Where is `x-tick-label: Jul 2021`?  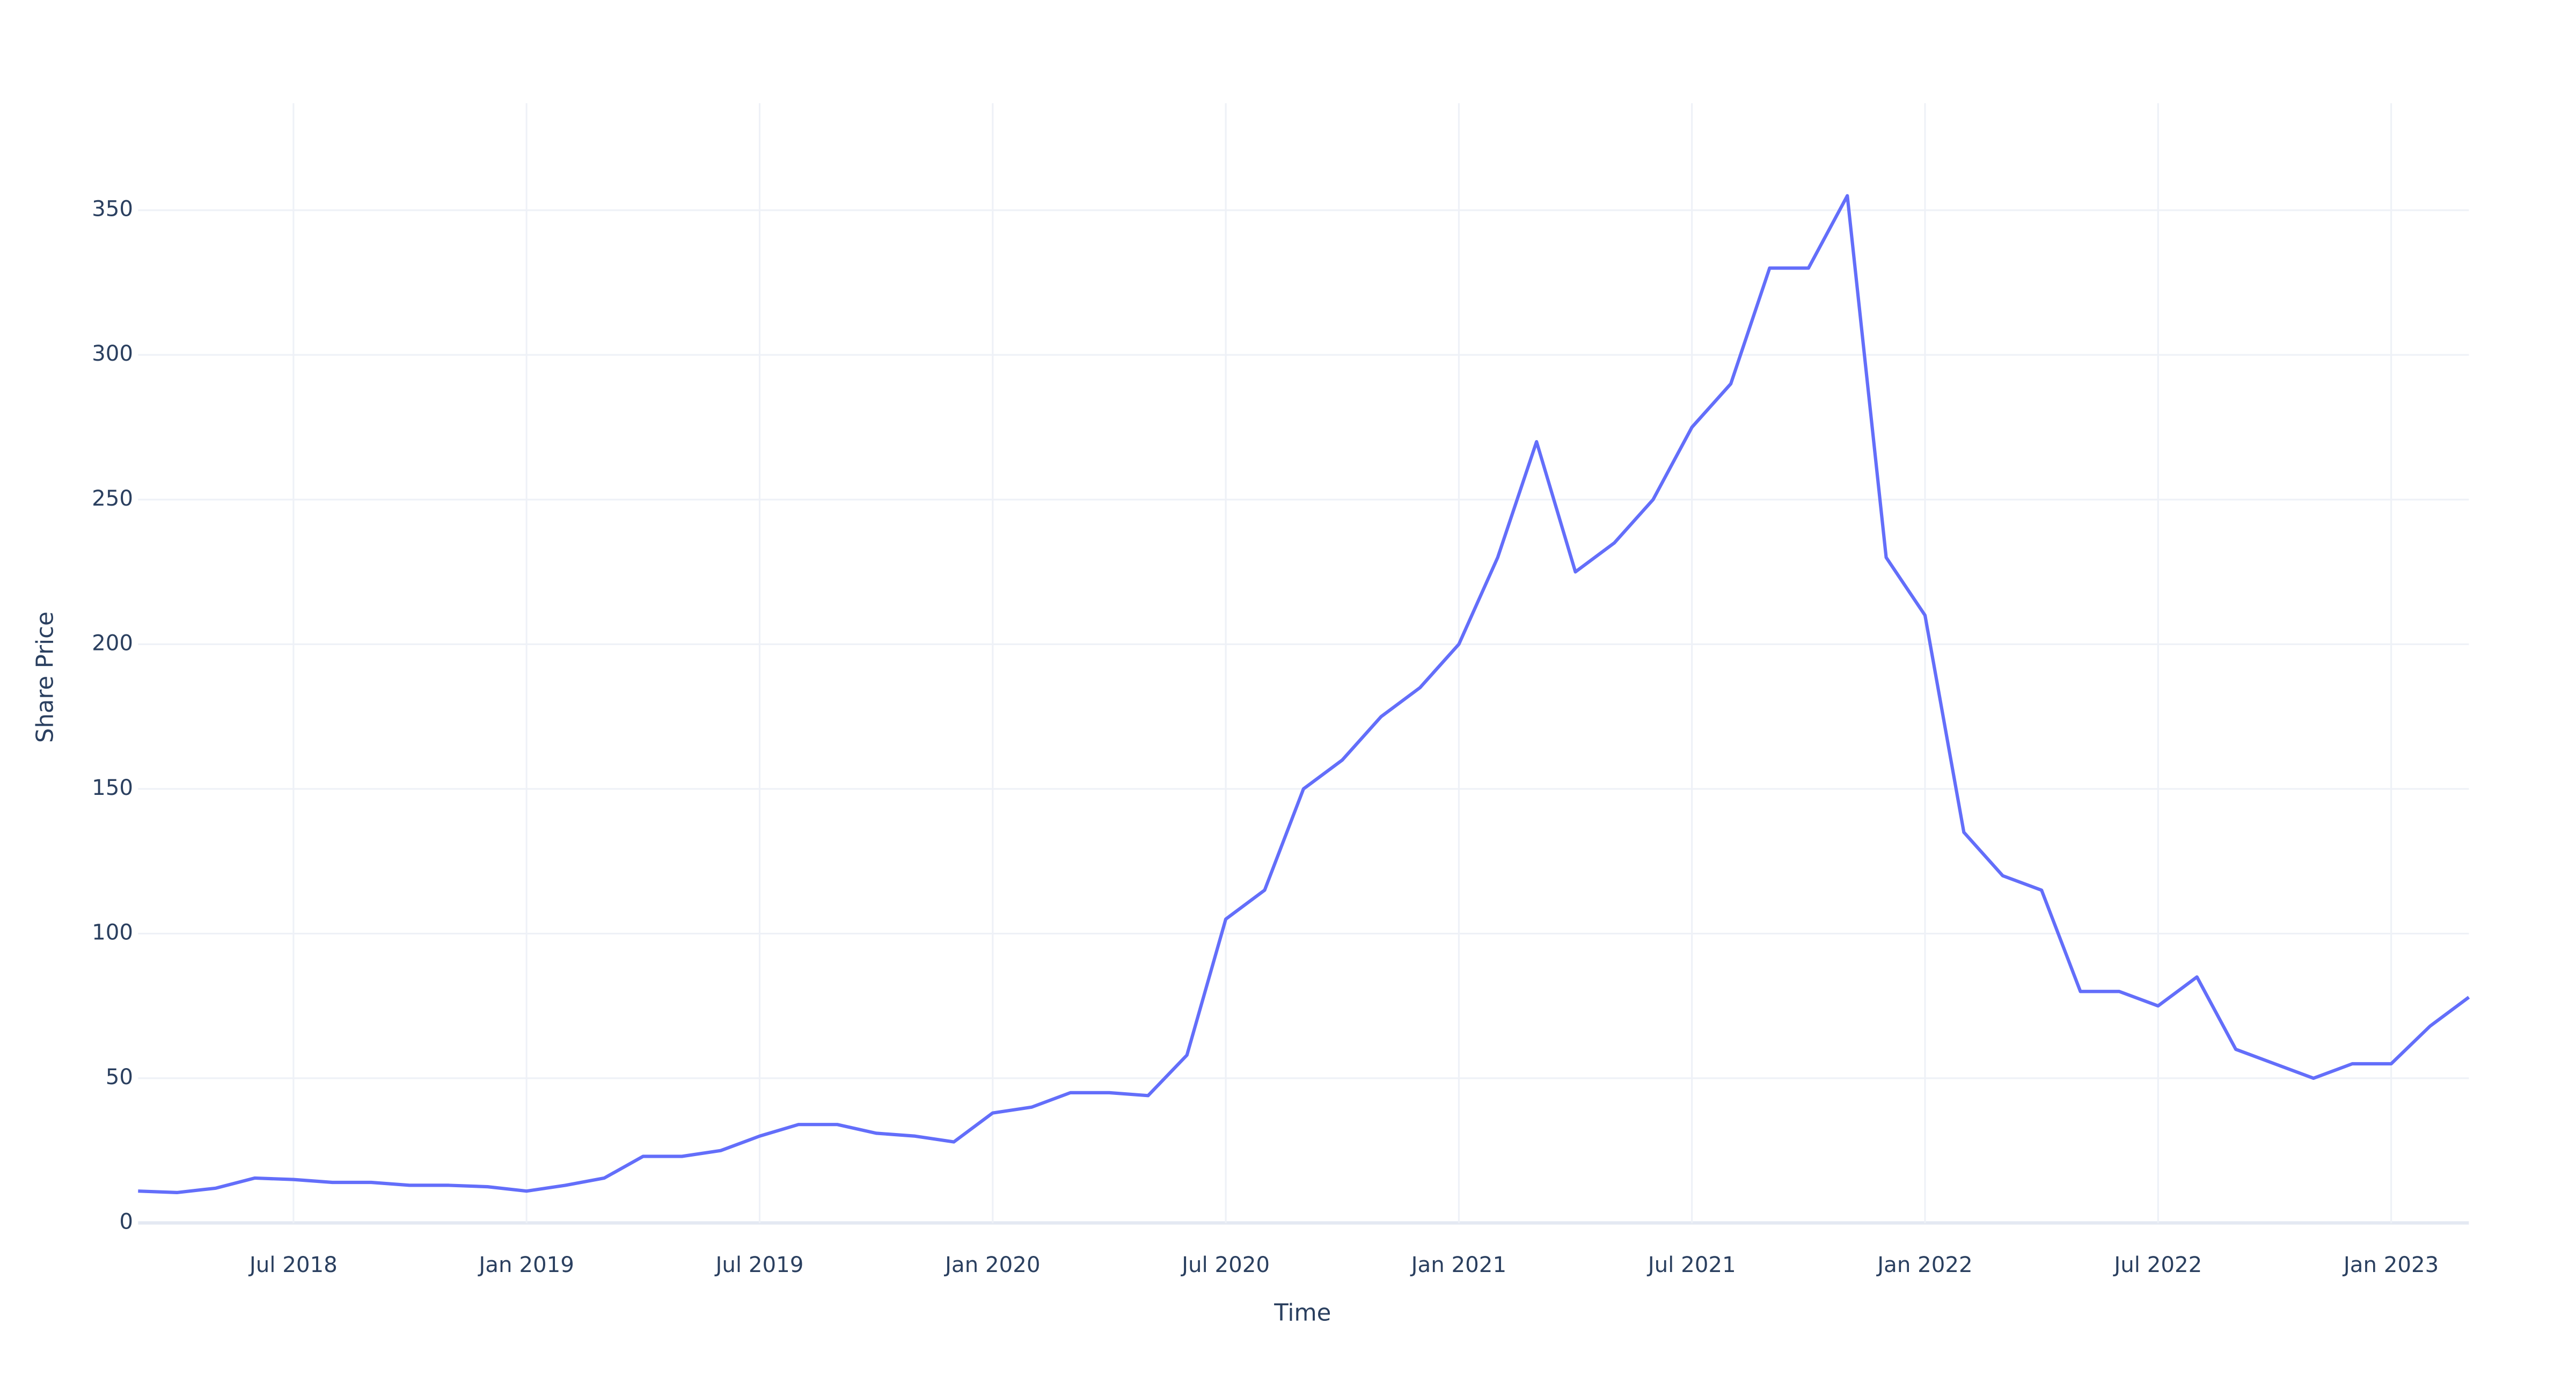 x-tick-label: Jul 2021 is located at coordinates (1691, 1264).